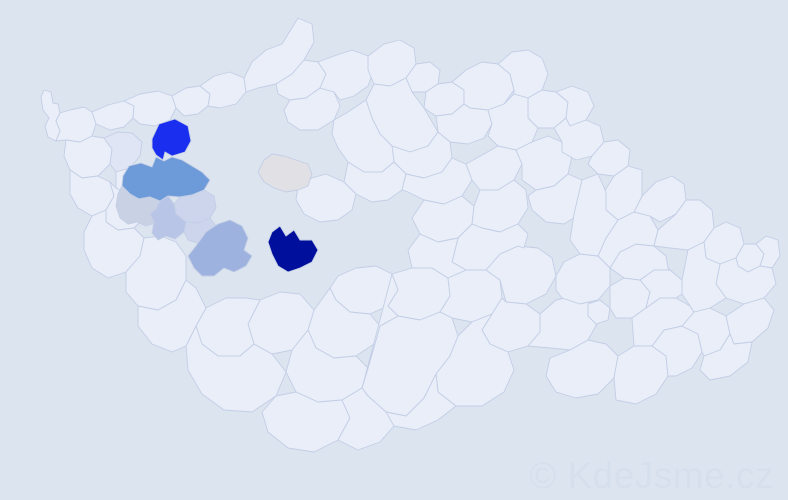 This screenshot has height=500, width=788. What do you see at coordinates (582, 369) in the screenshot?
I see `district-breclav` at bounding box center [582, 369].